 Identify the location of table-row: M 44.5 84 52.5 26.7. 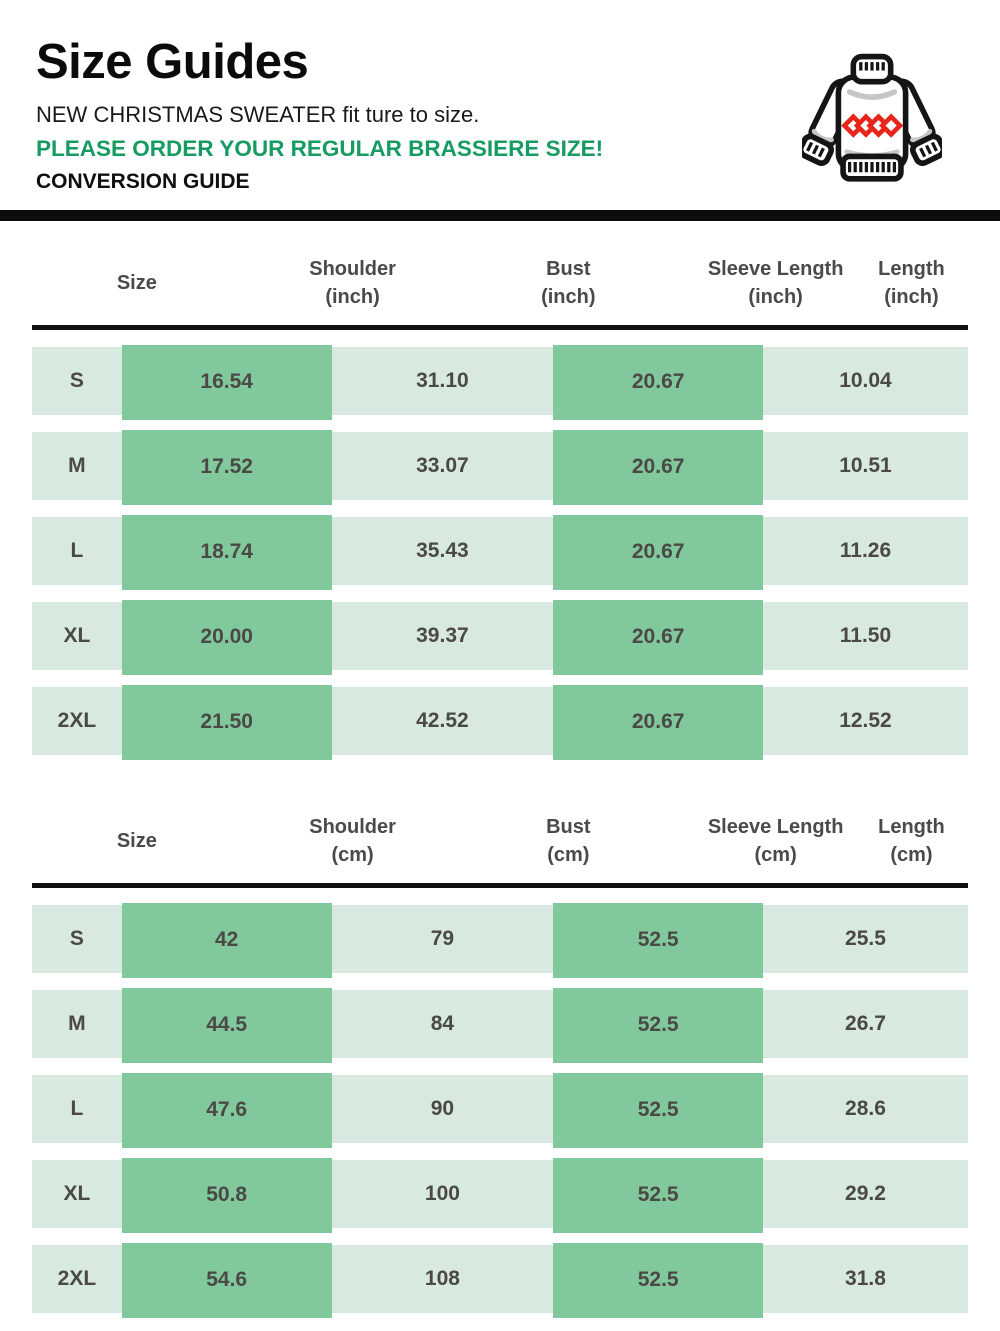
(500, 1025).